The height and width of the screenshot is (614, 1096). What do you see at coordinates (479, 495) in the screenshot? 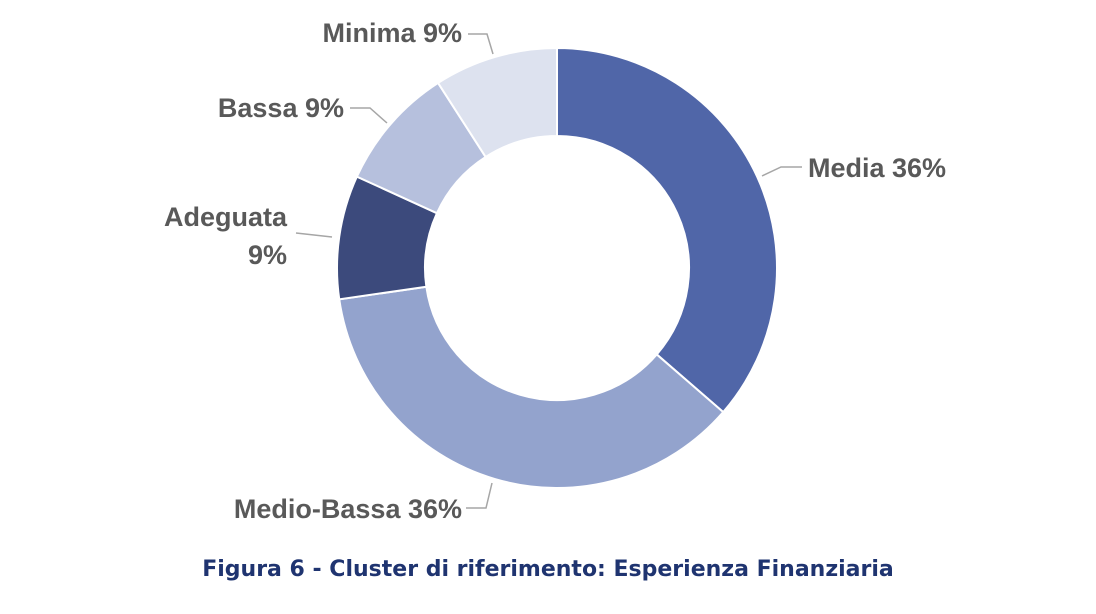
I see `leader-medio-bassa` at bounding box center [479, 495].